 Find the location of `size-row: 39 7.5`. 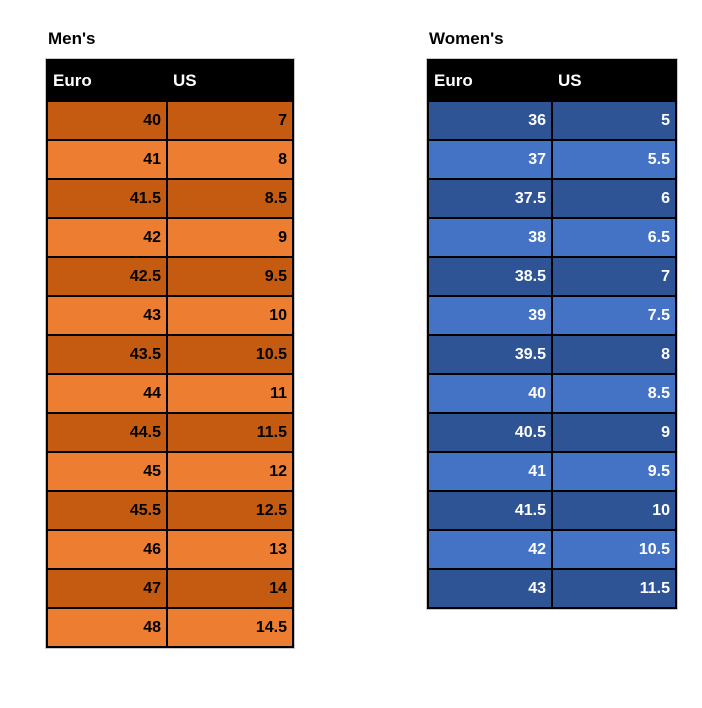

size-row: 39 7.5 is located at coordinates (552, 315).